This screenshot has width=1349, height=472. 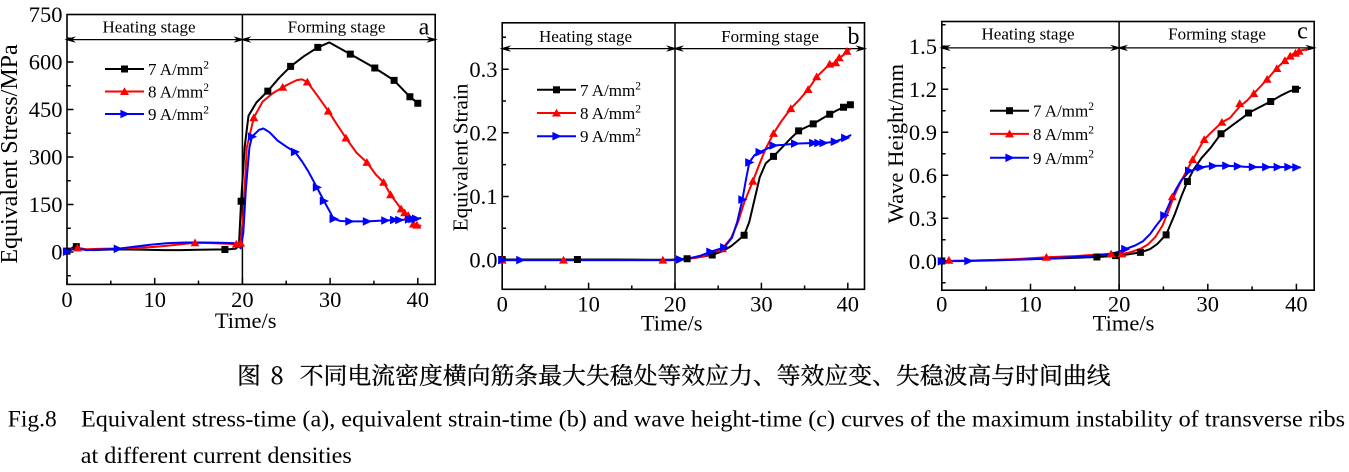 I want to click on svg-text: Equivalent Strain, so click(x=461, y=157).